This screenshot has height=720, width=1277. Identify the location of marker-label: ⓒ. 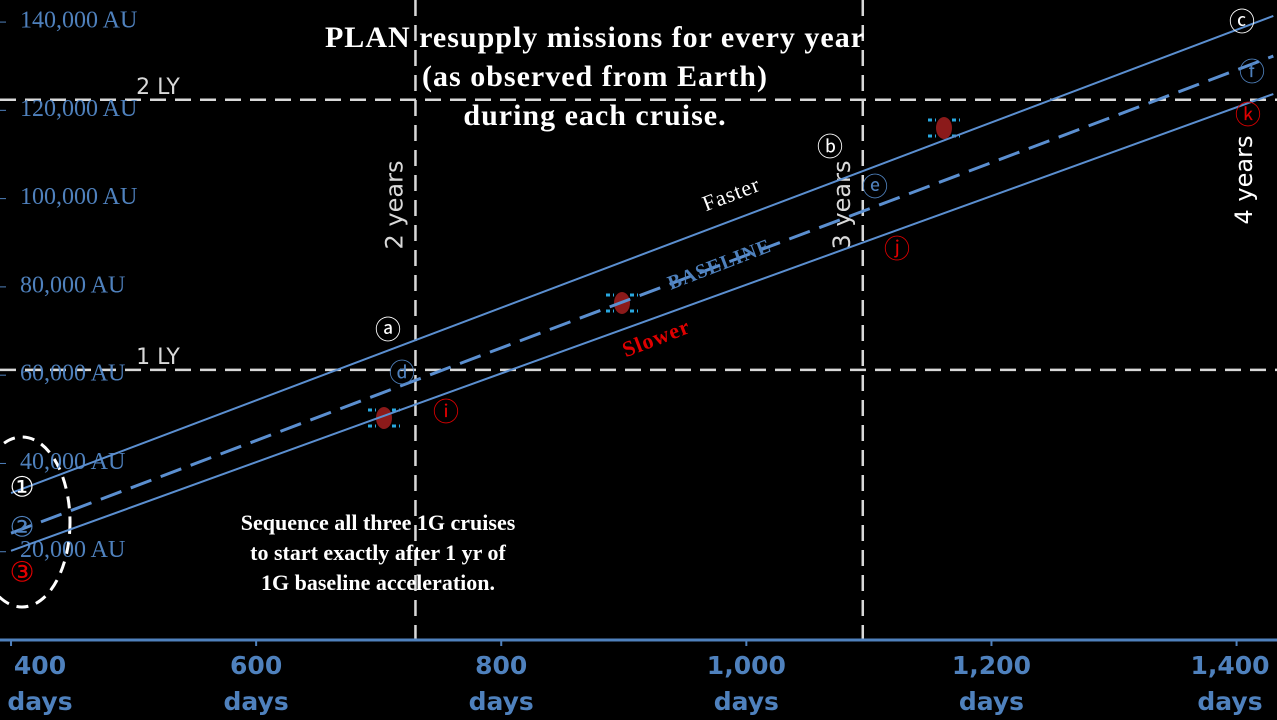
(1242, 22).